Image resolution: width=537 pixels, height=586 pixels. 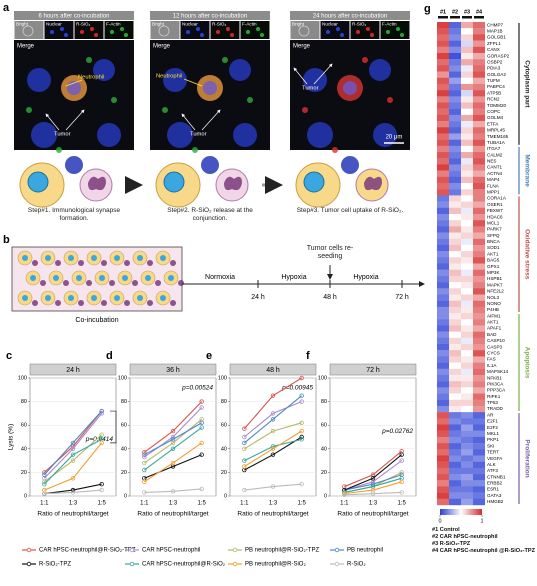 I want to click on chart-title: 48 h, so click(x=273, y=370).